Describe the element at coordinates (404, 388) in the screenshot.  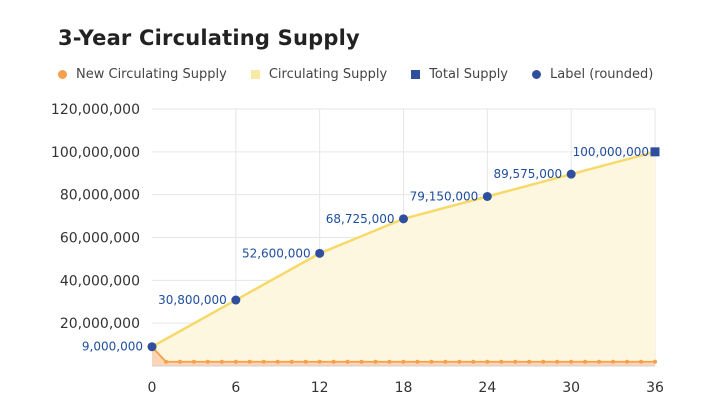
I see `x-tick-label-3: 18` at that location.